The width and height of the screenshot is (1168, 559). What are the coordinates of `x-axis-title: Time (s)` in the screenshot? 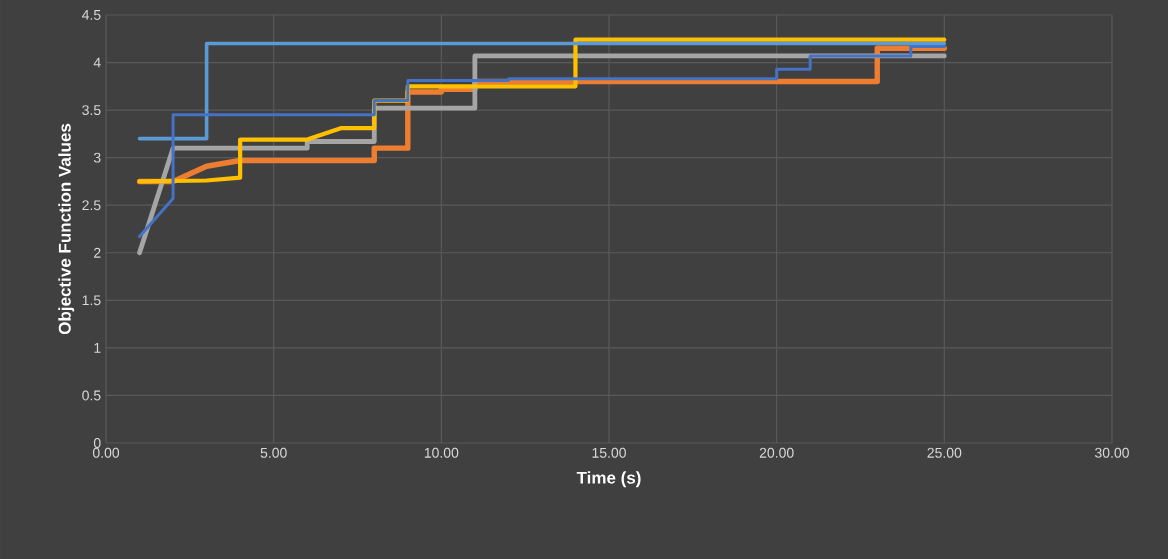 It's located at (608, 479).